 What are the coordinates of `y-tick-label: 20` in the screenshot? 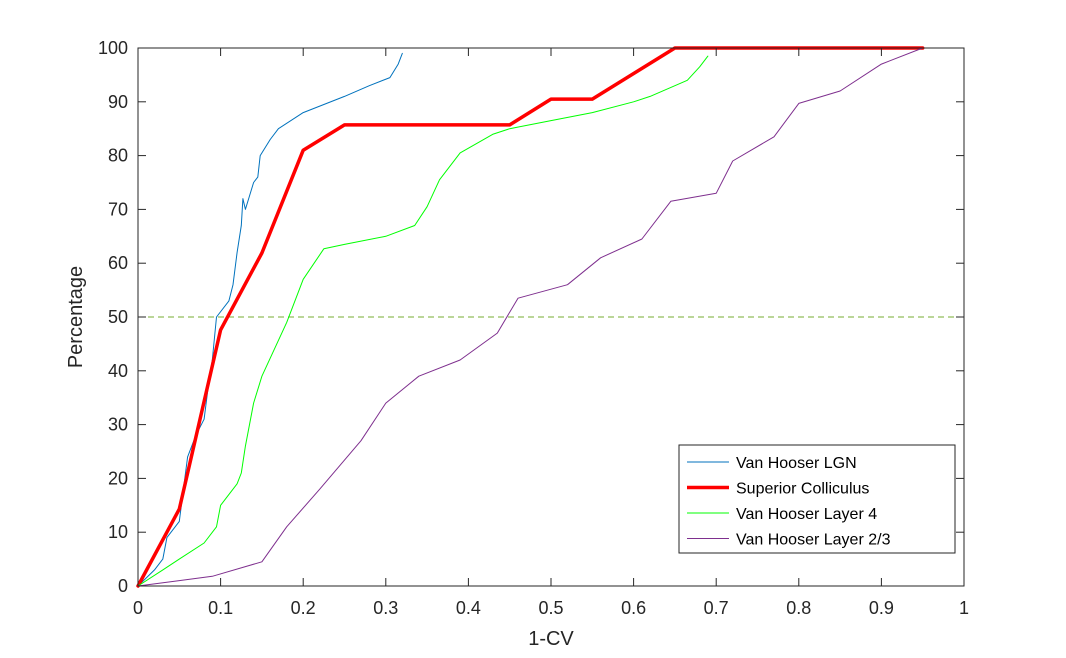 It's located at (118, 478).